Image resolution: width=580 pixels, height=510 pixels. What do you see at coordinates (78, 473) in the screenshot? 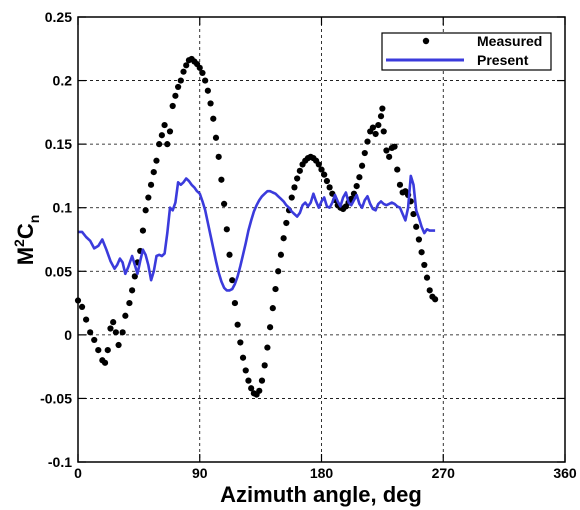
I see `x-tick-label: 0` at bounding box center [78, 473].